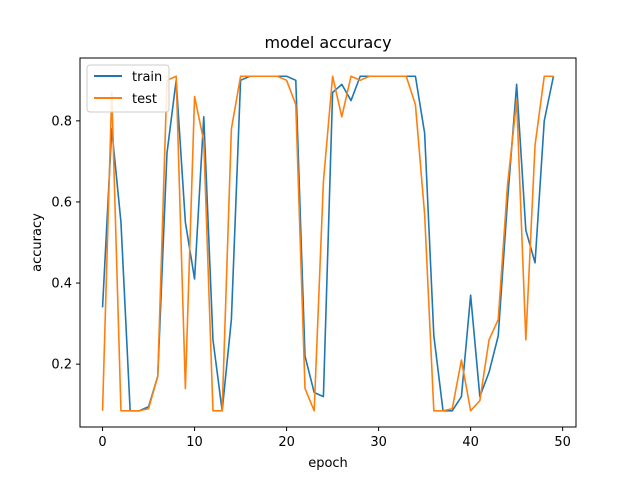  I want to click on x-tick-label: 20, so click(286, 442).